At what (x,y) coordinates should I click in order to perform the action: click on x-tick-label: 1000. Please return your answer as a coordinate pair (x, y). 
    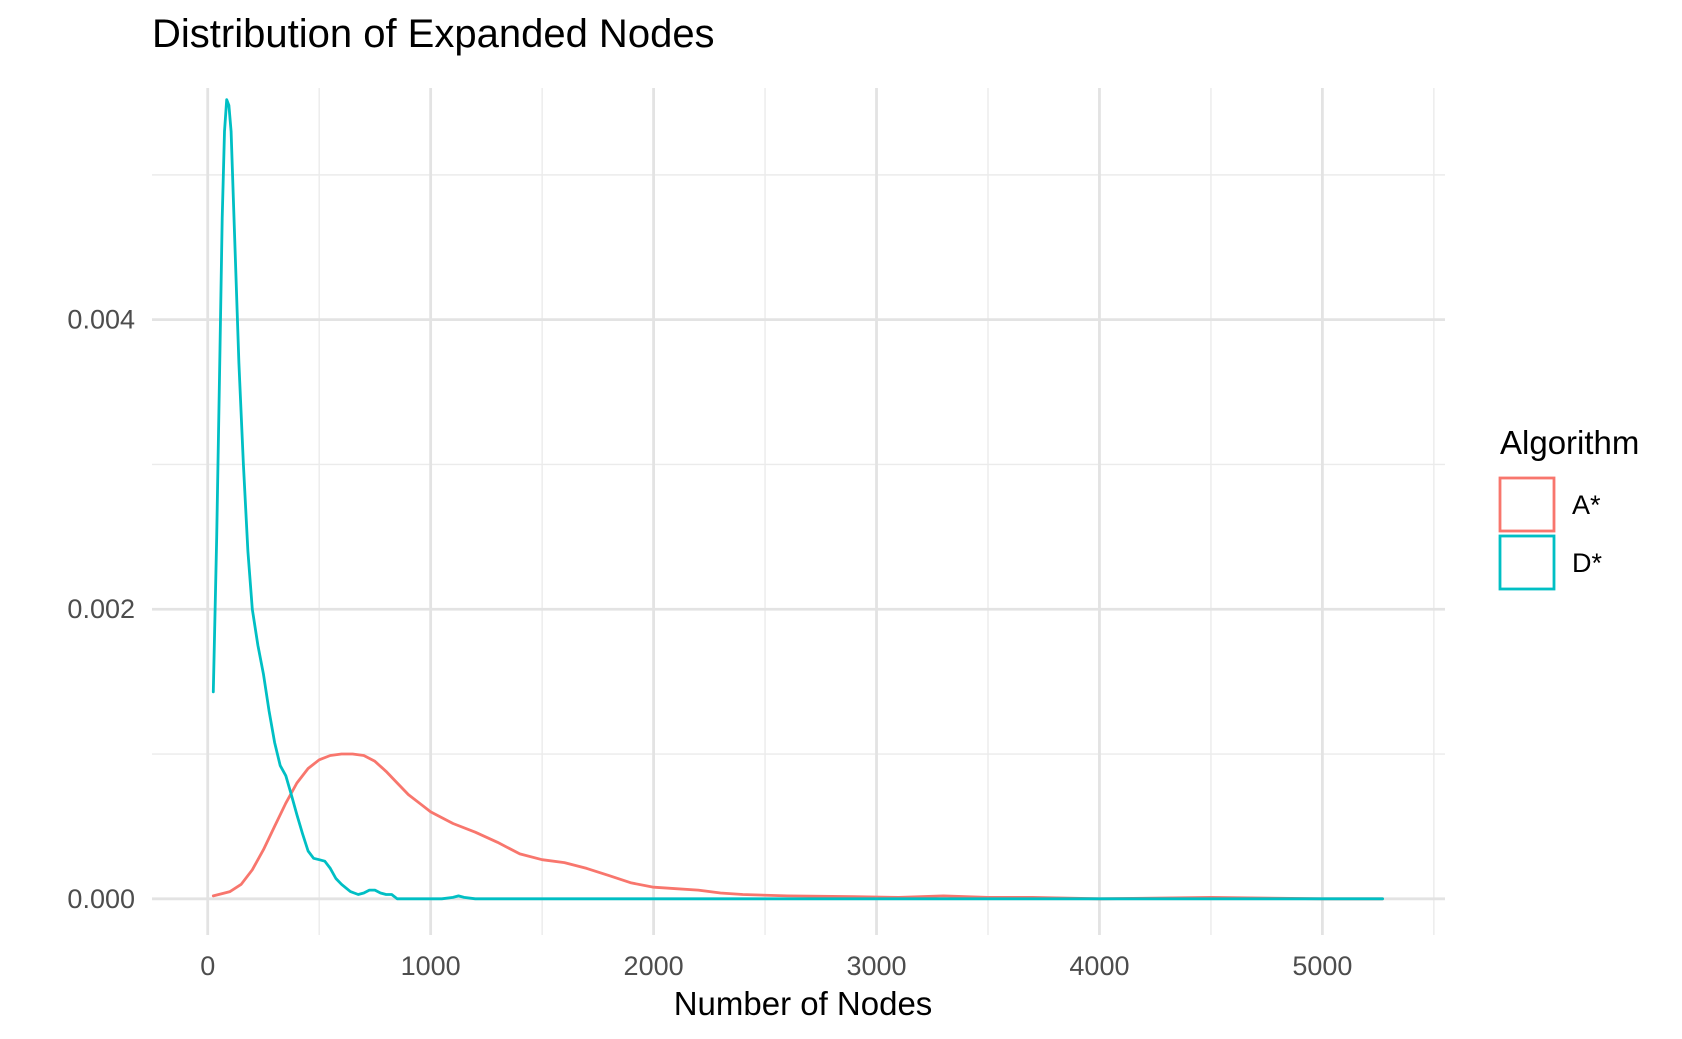
    Looking at the image, I should click on (431, 966).